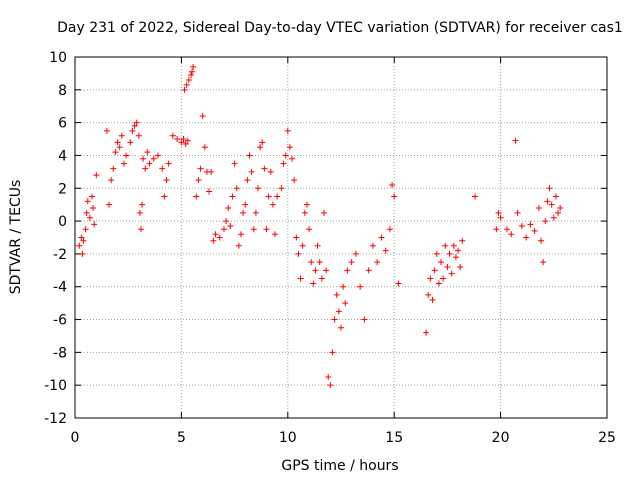 This screenshot has width=640, height=480. What do you see at coordinates (60, 255) in the screenshot?
I see `y-tick-label: -2` at bounding box center [60, 255].